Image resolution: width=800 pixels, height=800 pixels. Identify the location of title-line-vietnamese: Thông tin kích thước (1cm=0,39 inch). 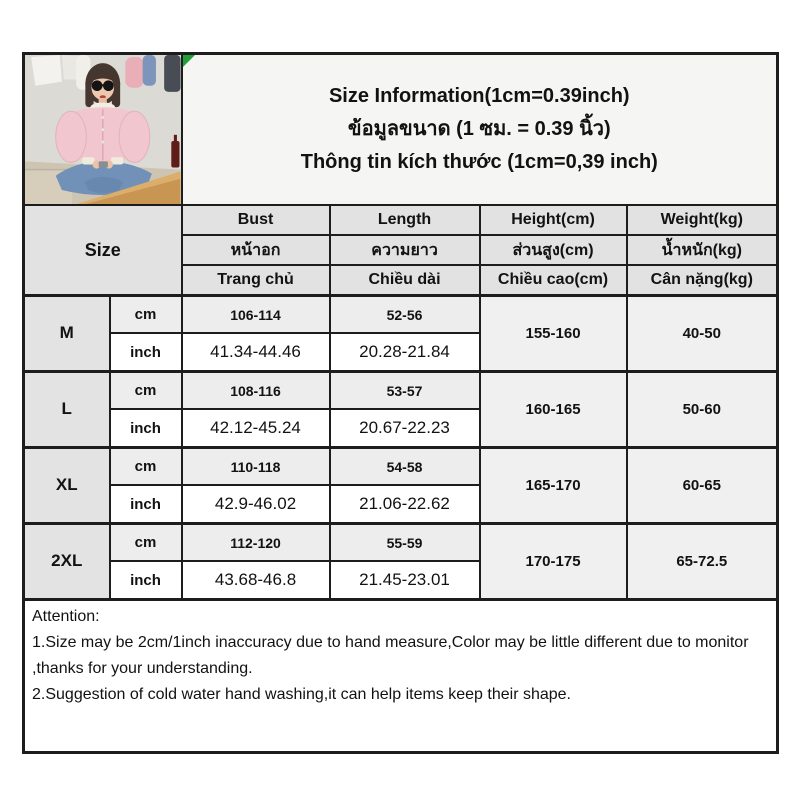
(479, 162).